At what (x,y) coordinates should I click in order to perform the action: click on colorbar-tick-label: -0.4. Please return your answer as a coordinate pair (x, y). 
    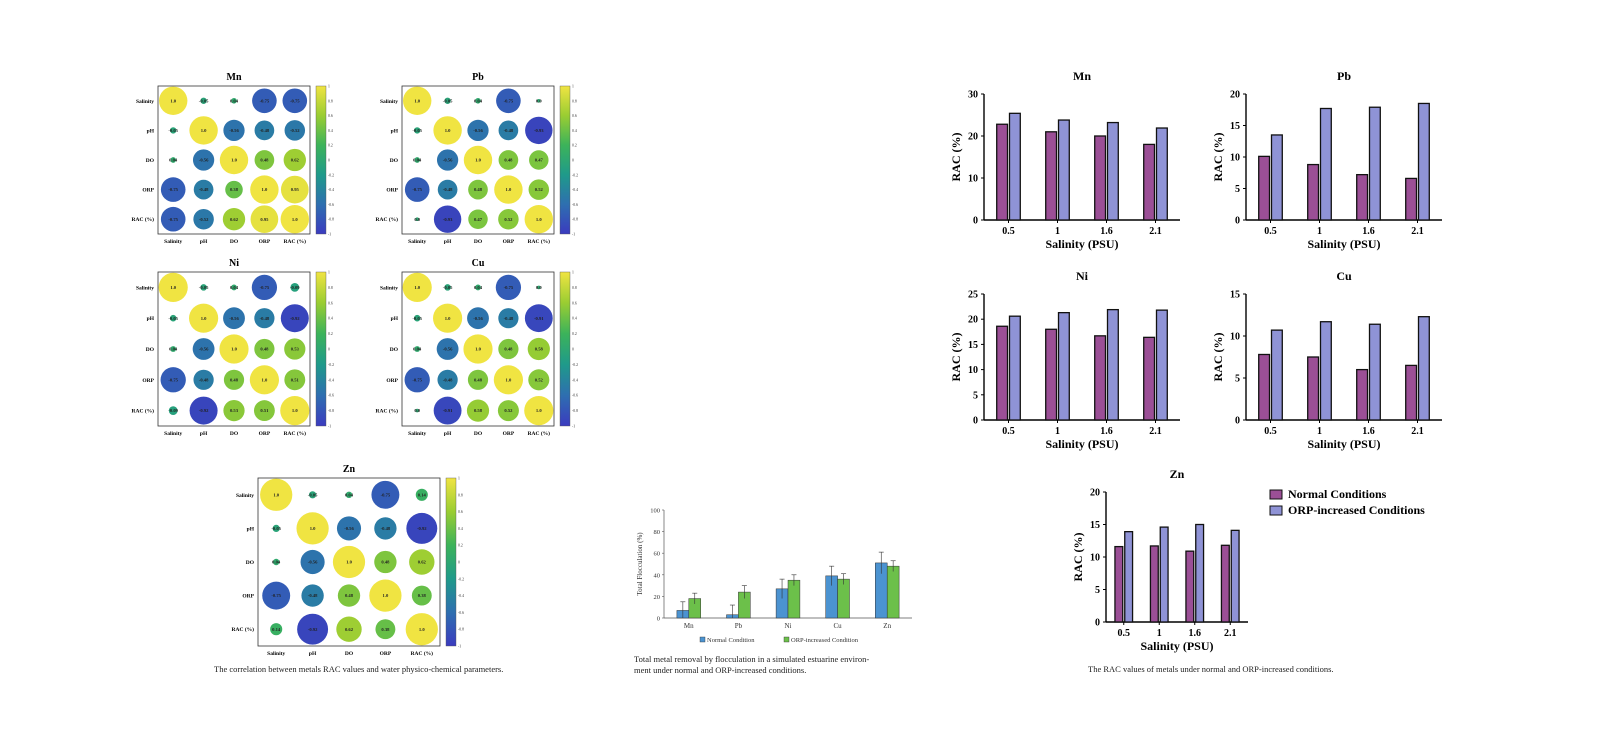
    Looking at the image, I should click on (575, 380).